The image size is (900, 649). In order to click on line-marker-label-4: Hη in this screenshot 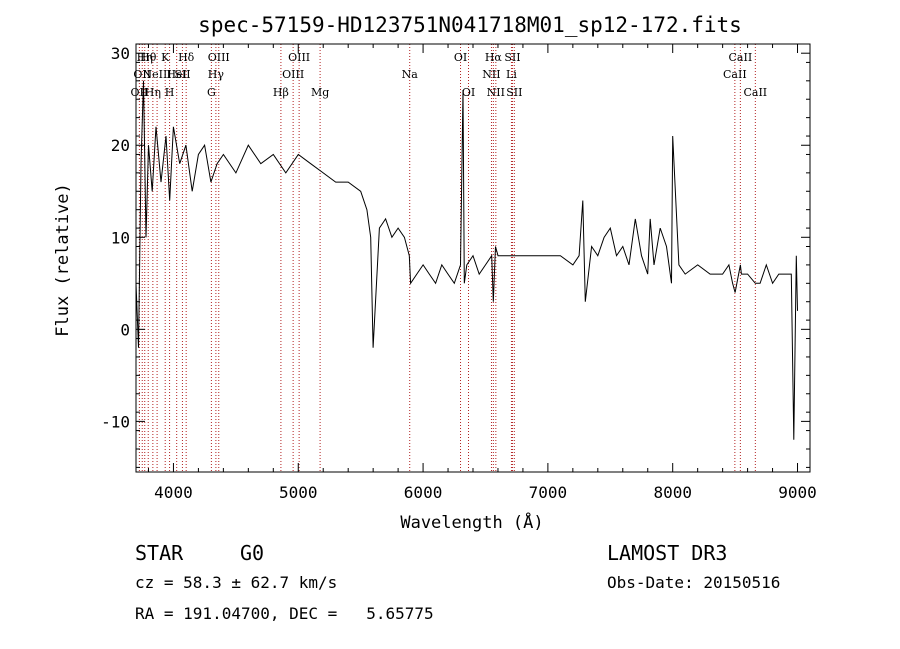, I will do `click(153, 92)`.